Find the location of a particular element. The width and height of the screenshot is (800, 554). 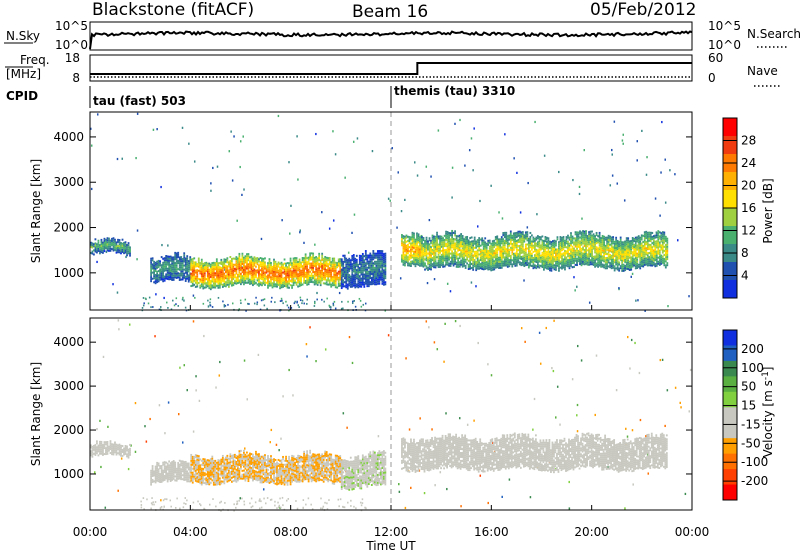

nsky-tick-high: 10^5 is located at coordinates (71, 26).